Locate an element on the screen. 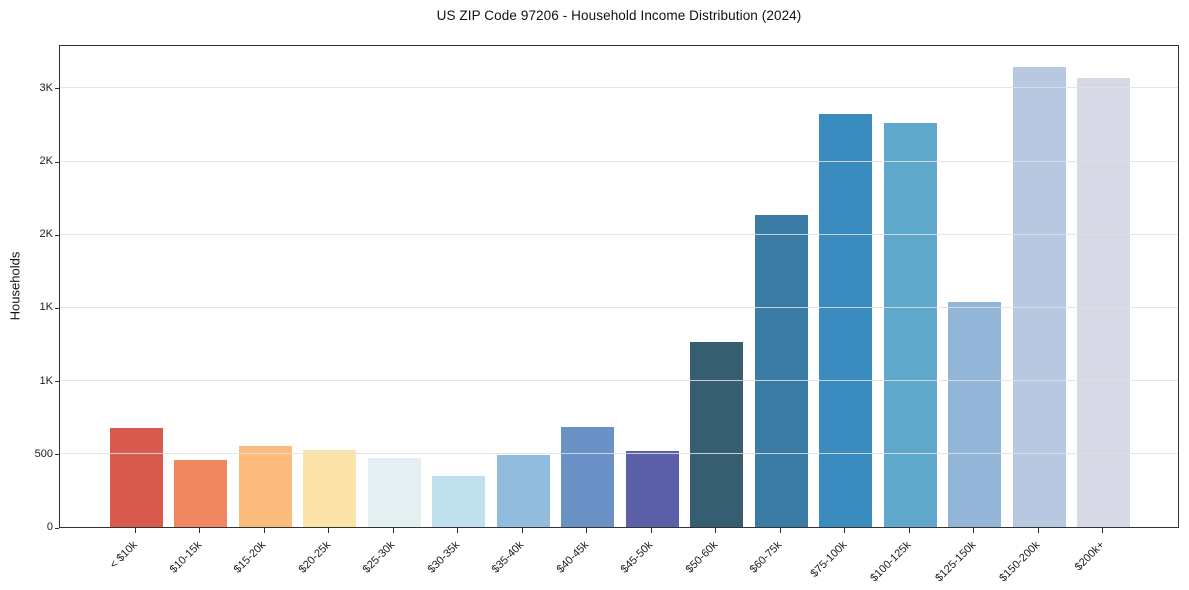 This screenshot has height=590, width=1189. y-tick-label: 500 is located at coordinates (43, 453).